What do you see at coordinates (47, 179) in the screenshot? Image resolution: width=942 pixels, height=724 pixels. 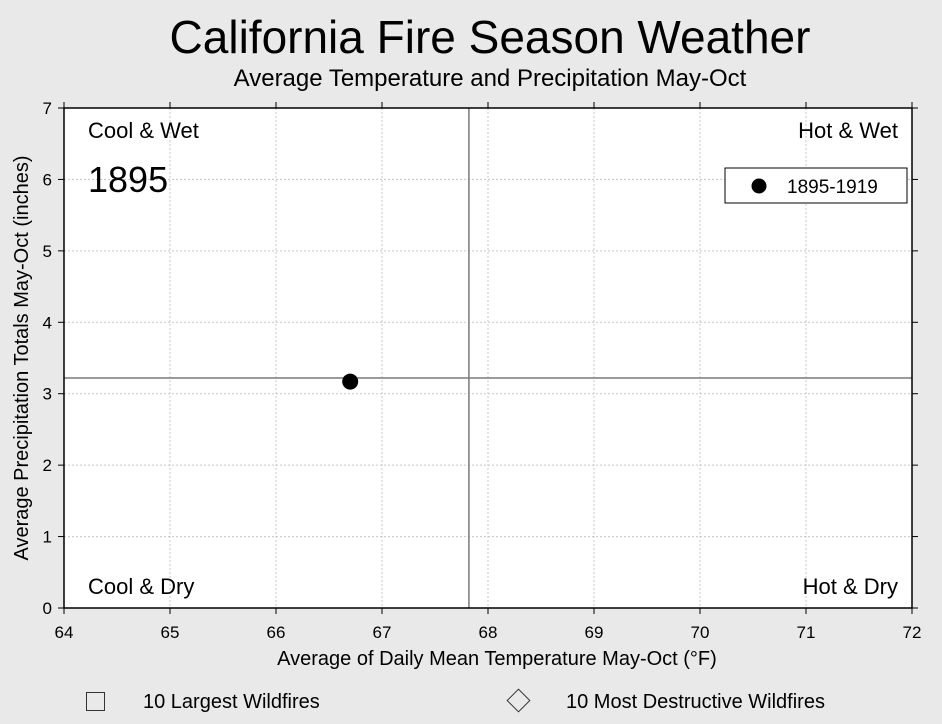 I see `y-tick-label: 6` at bounding box center [47, 179].